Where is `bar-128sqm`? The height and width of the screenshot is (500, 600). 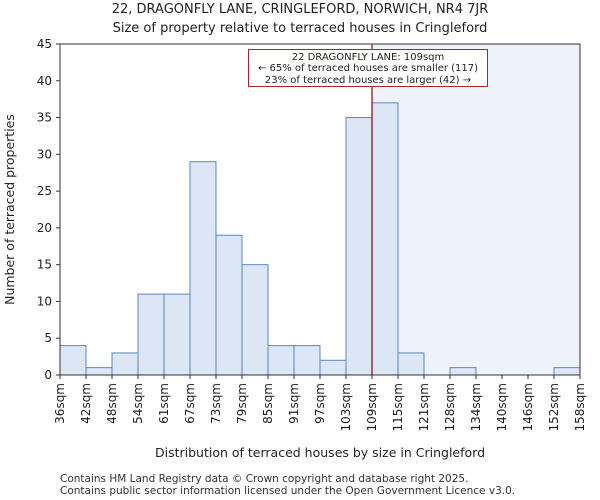 bar-128sqm is located at coordinates (463, 371).